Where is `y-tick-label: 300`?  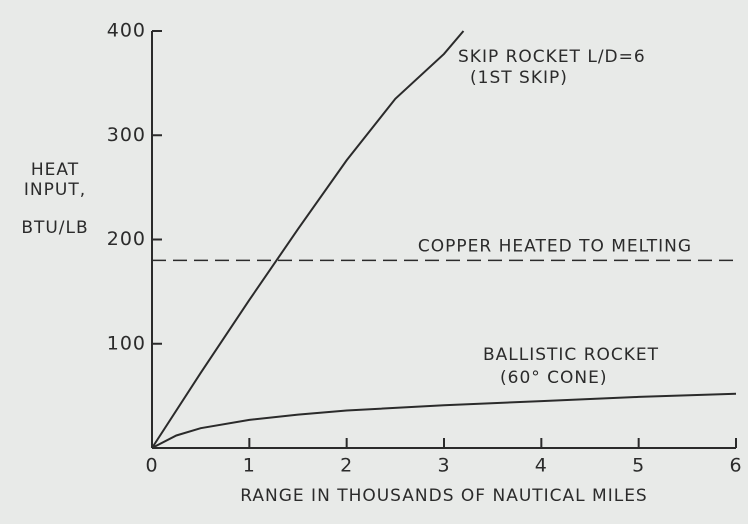
y-tick-label: 300 is located at coordinates (126, 135).